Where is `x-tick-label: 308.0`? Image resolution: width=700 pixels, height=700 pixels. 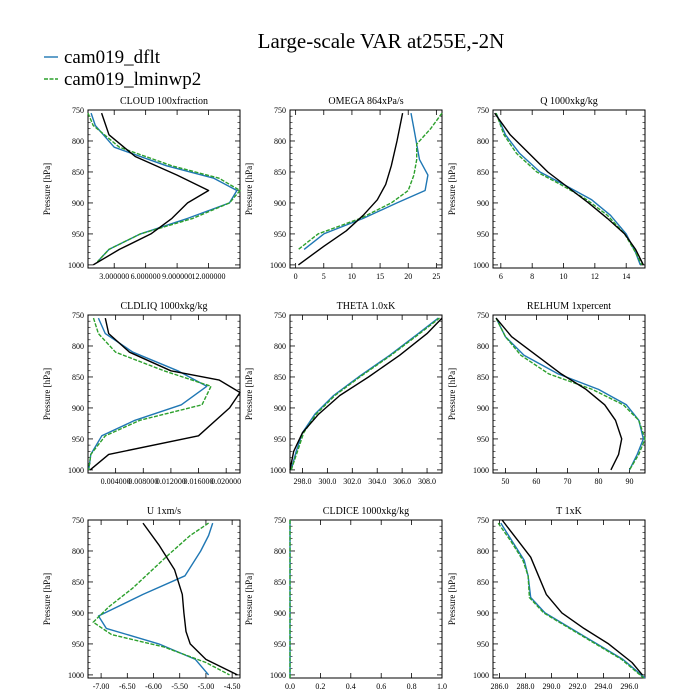
x-tick-label: 308.0 is located at coordinates (427, 481).